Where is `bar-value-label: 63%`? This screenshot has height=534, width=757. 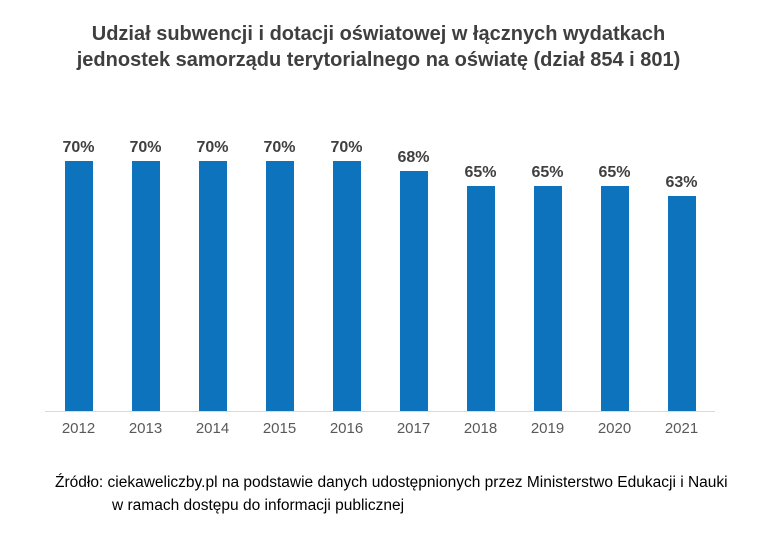 bar-value-label: 63% is located at coordinates (681, 182).